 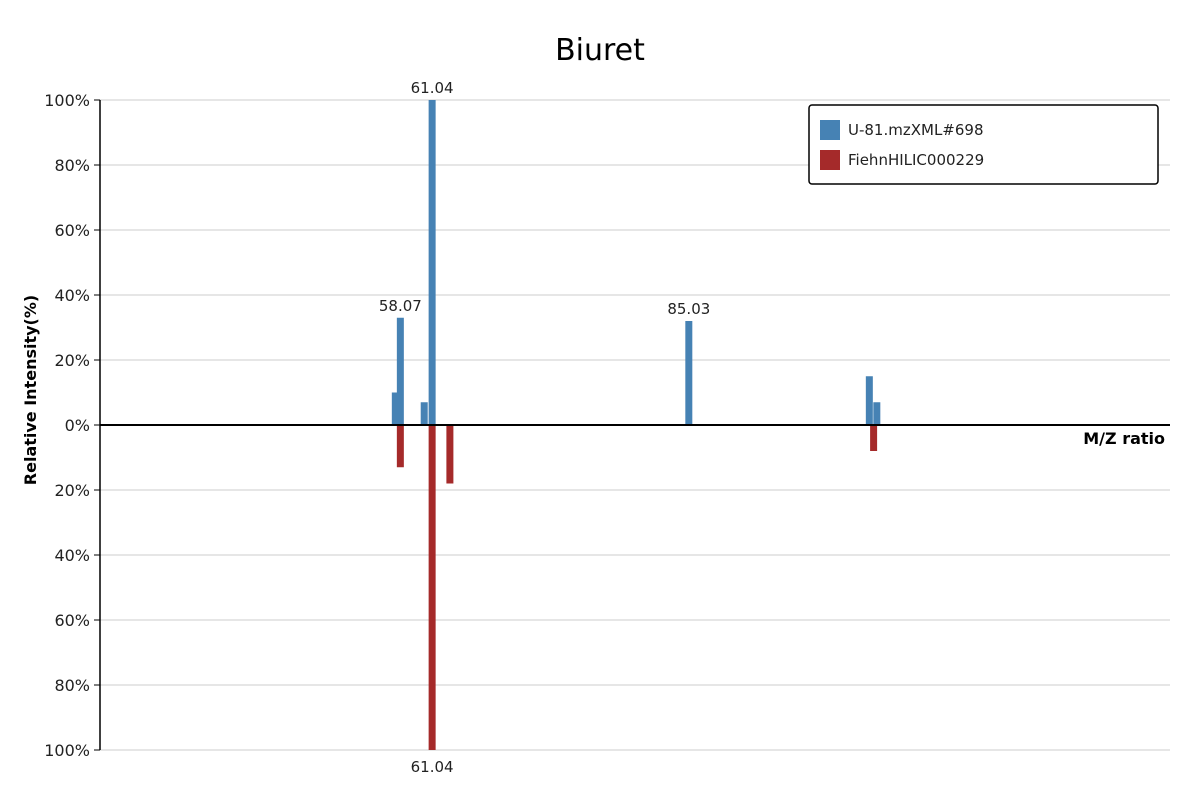 What do you see at coordinates (1124, 438) in the screenshot?
I see `x-axis-title: M/Z ratio` at bounding box center [1124, 438].